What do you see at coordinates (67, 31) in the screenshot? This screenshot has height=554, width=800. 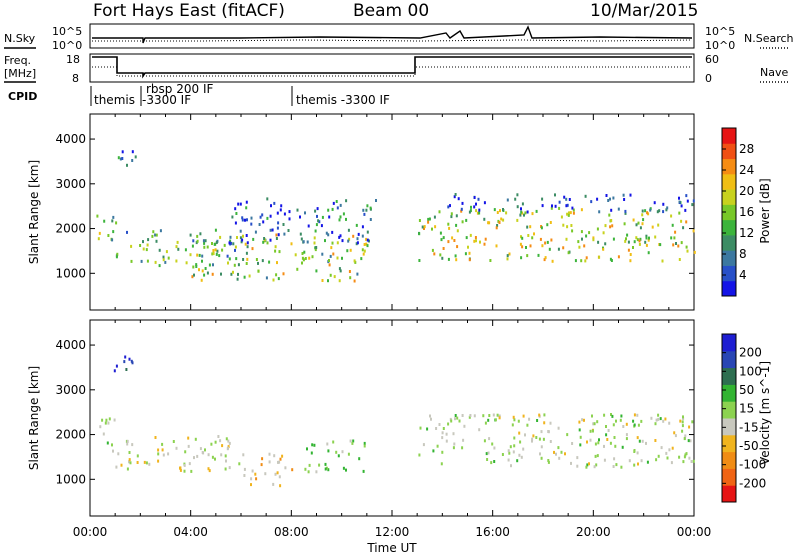 I see `noise-tick-left-top: 10^5` at bounding box center [67, 31].